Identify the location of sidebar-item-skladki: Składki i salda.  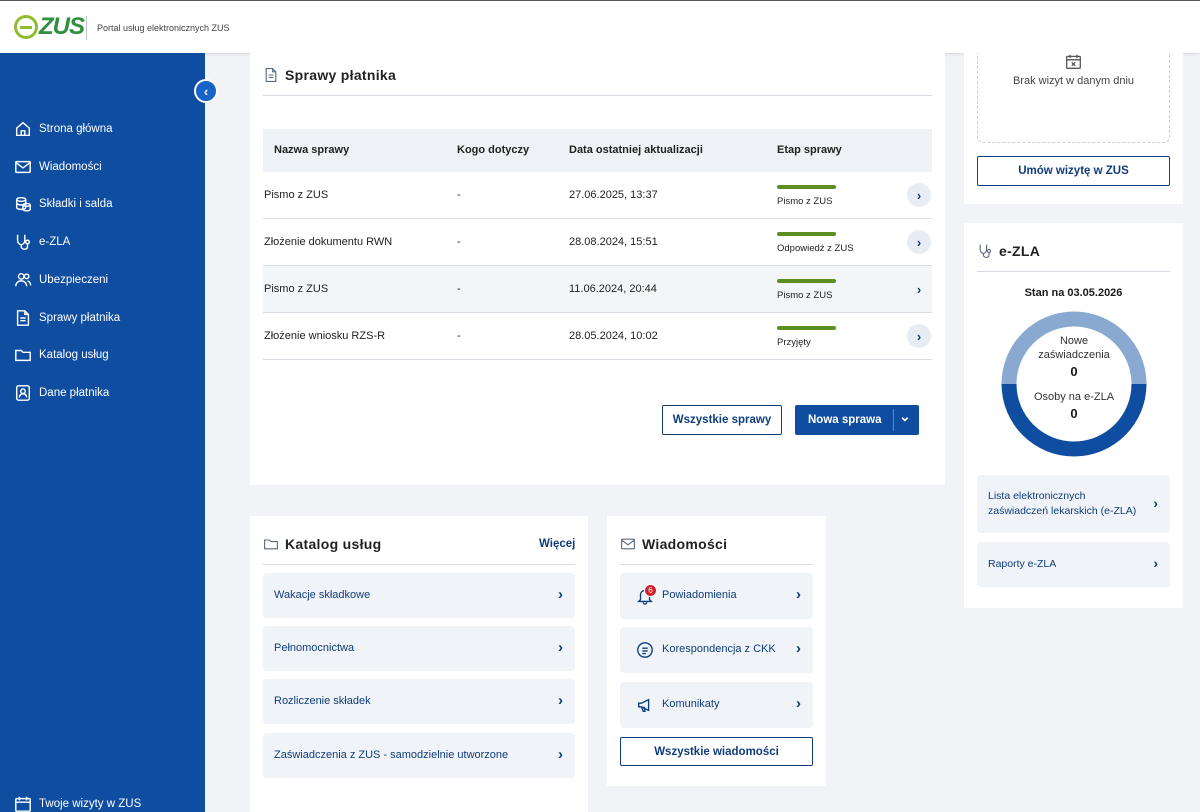
(63, 204).